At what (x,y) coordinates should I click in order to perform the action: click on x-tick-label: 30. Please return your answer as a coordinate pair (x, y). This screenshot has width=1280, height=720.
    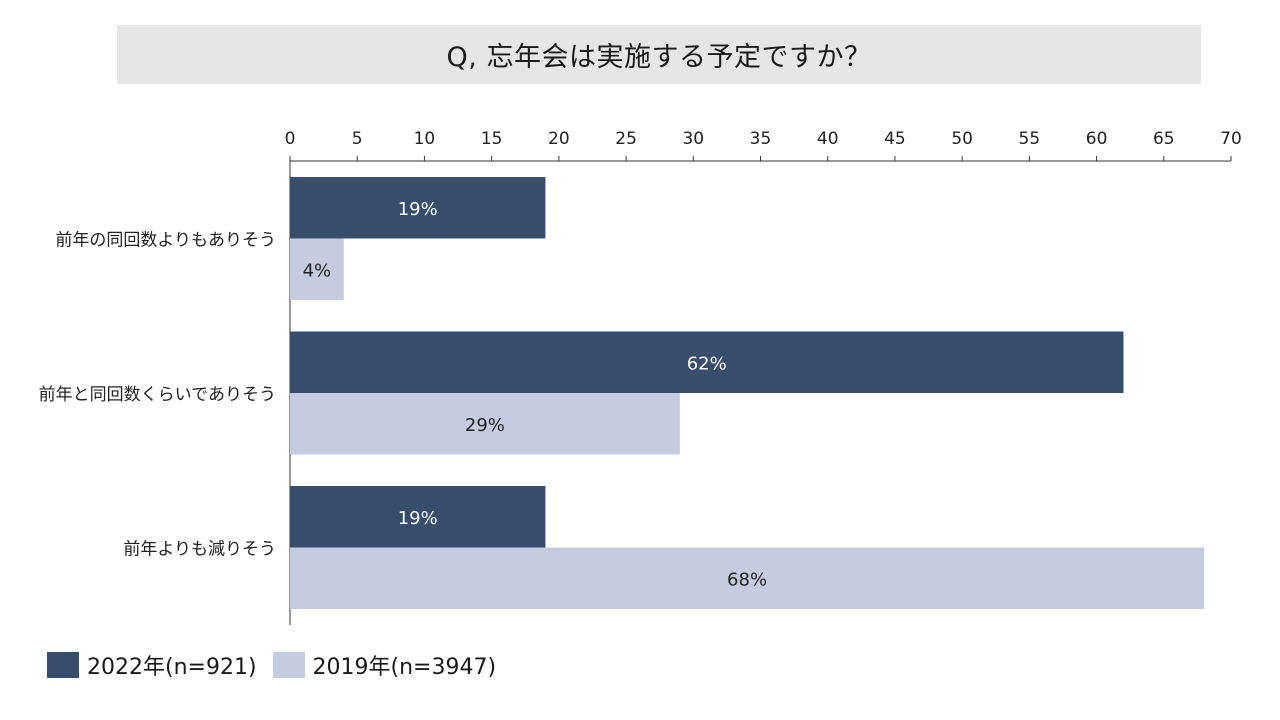
    Looking at the image, I should click on (693, 139).